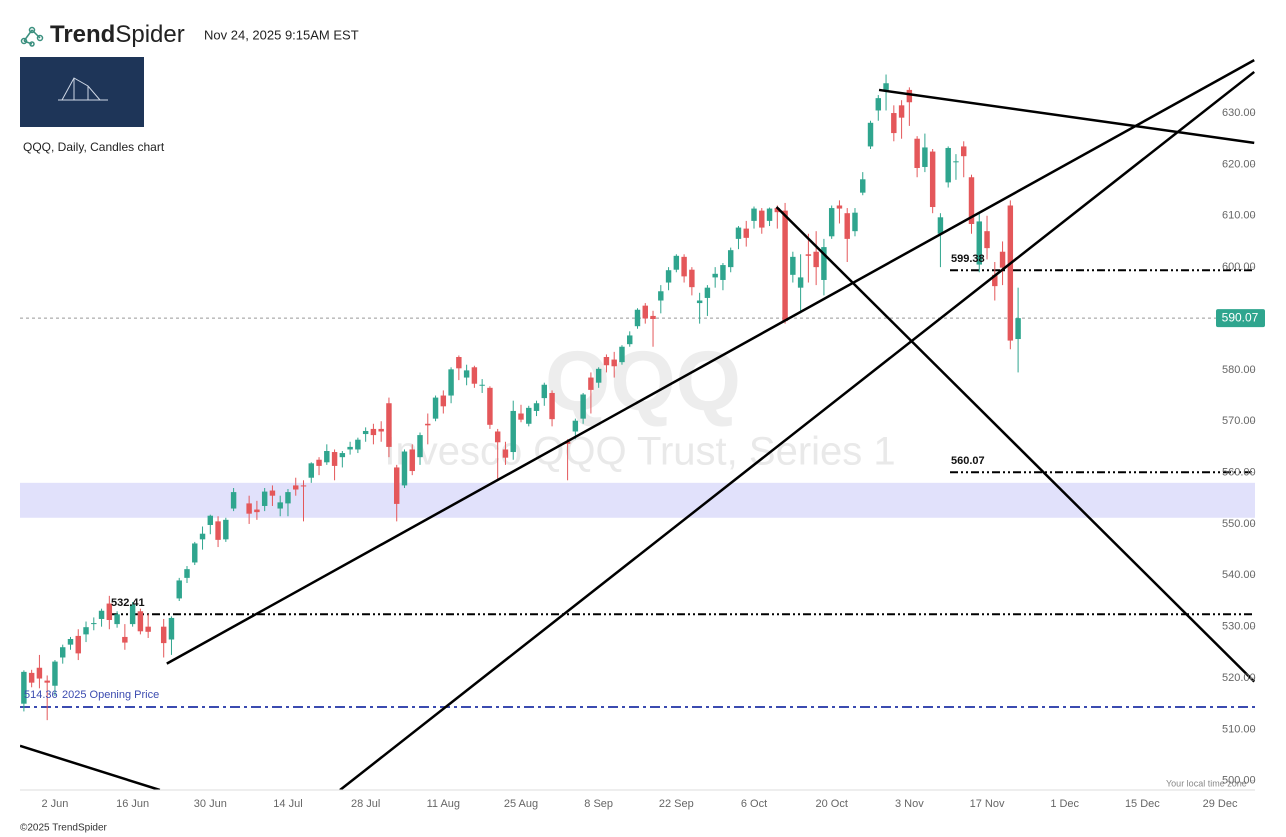 The height and width of the screenshot is (837, 1286). What do you see at coordinates (149, 34) in the screenshot?
I see `brand-light: Spider` at bounding box center [149, 34].